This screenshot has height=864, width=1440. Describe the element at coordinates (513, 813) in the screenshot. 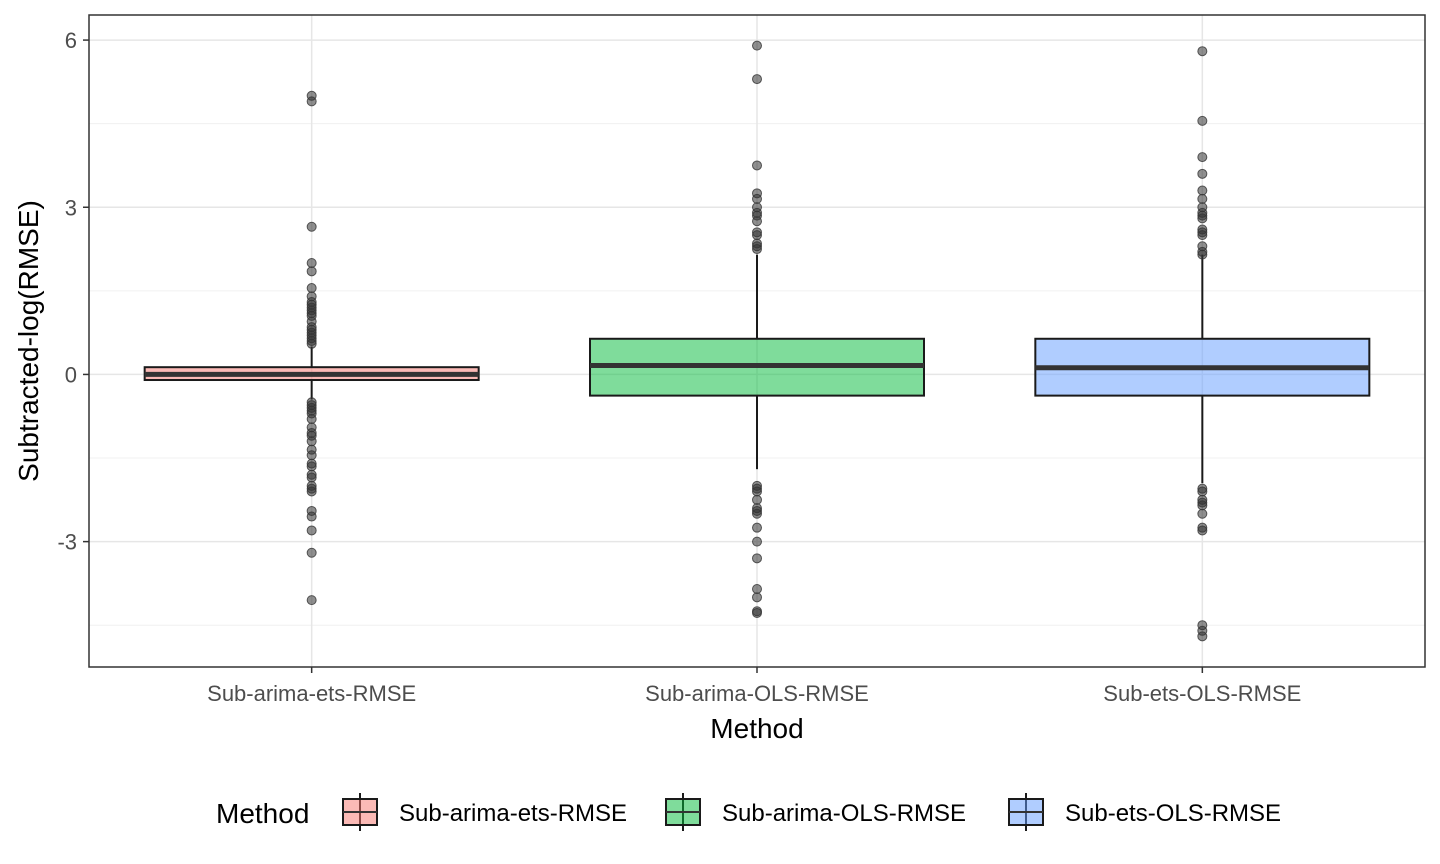

I see `legend-label: Sub-arima-ets-RMSE` at that location.